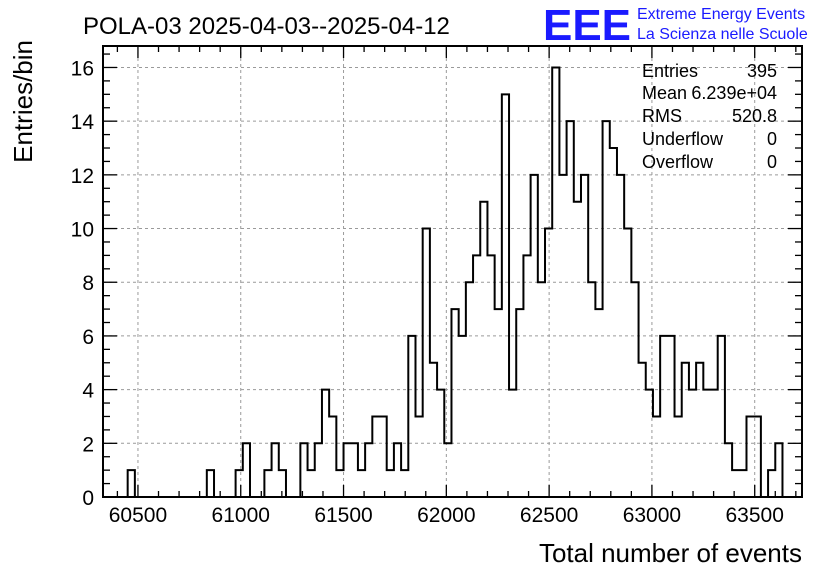 The image size is (836, 572). What do you see at coordinates (721, 14) in the screenshot?
I see `logo-line-1: Extreme Energy Events` at bounding box center [721, 14].